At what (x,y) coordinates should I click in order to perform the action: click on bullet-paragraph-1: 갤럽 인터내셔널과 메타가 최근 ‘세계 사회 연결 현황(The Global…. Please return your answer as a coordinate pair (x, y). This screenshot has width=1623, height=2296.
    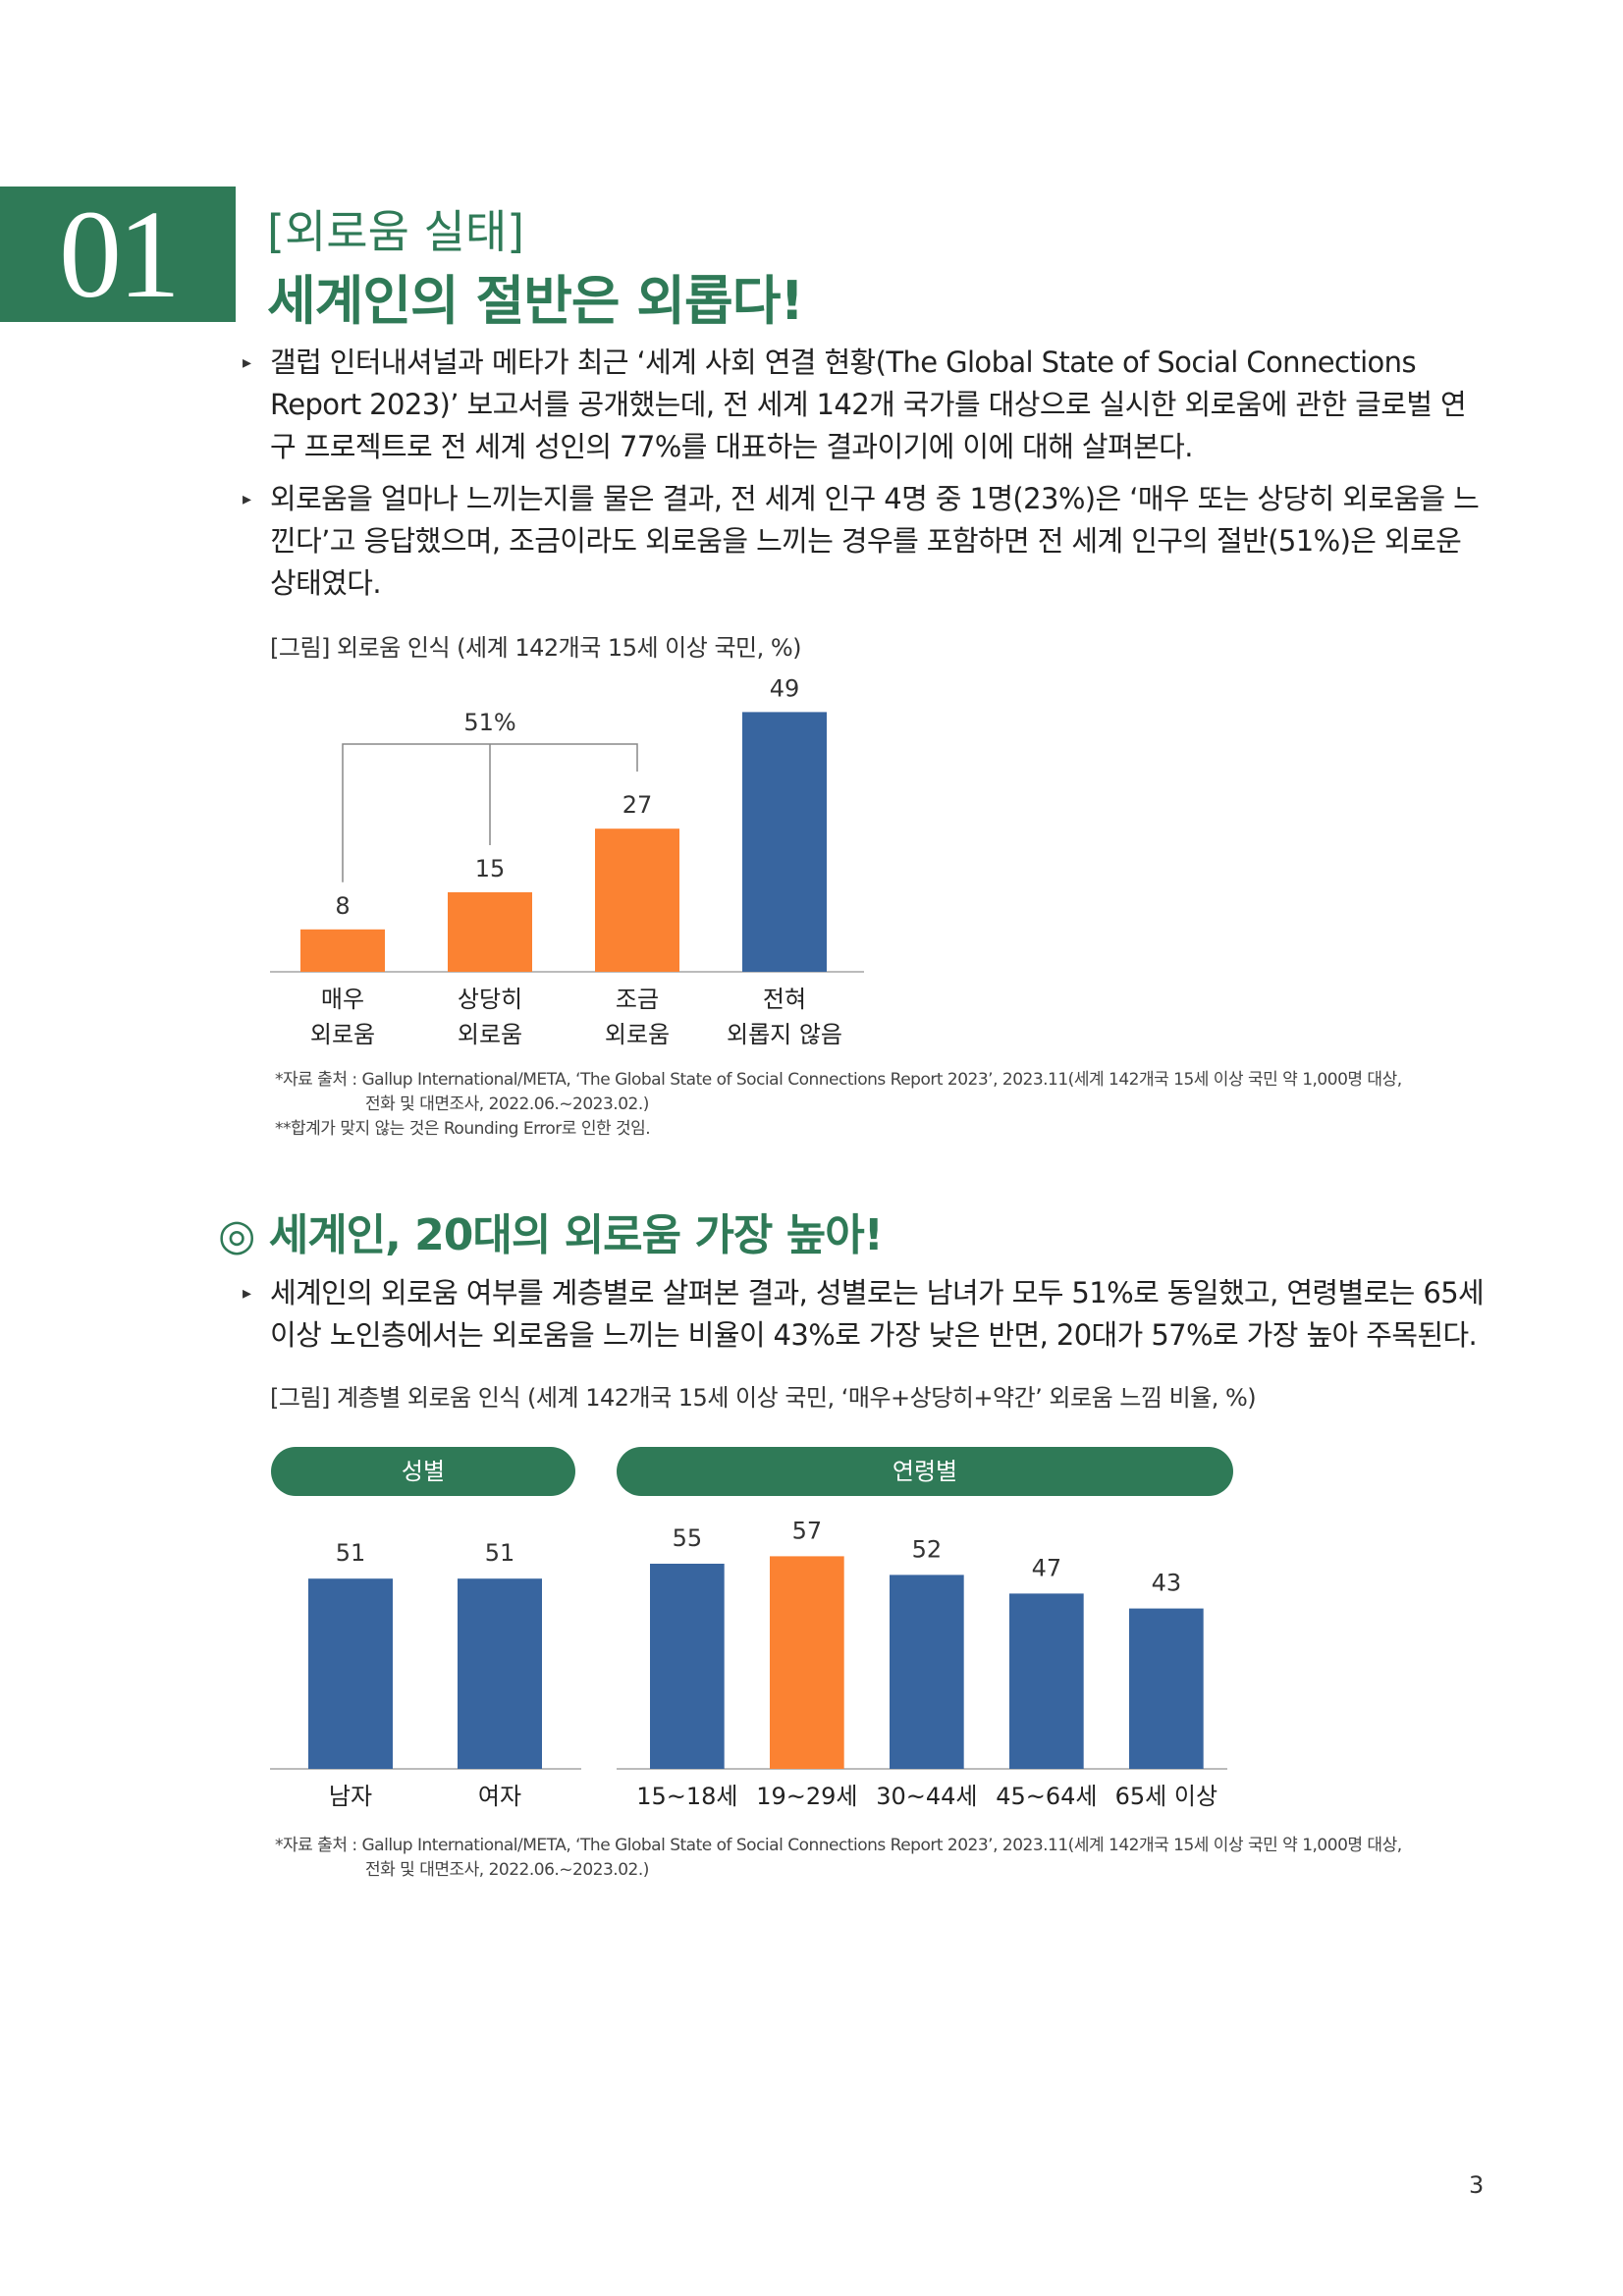
    Looking at the image, I should click on (865, 405).